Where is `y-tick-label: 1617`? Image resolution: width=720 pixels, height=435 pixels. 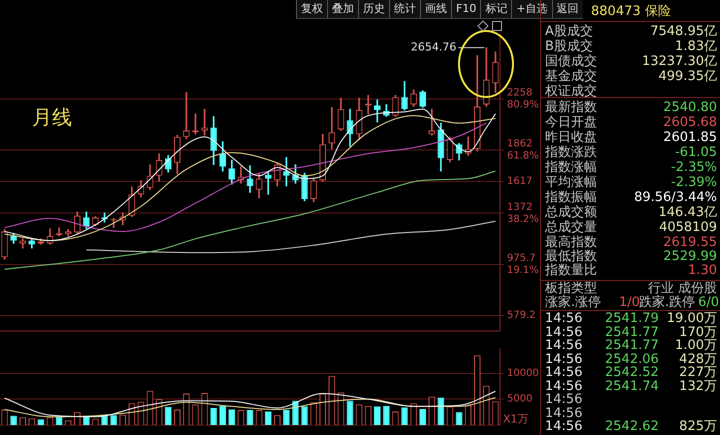 y-tick-label: 1617 is located at coordinates (519, 182).